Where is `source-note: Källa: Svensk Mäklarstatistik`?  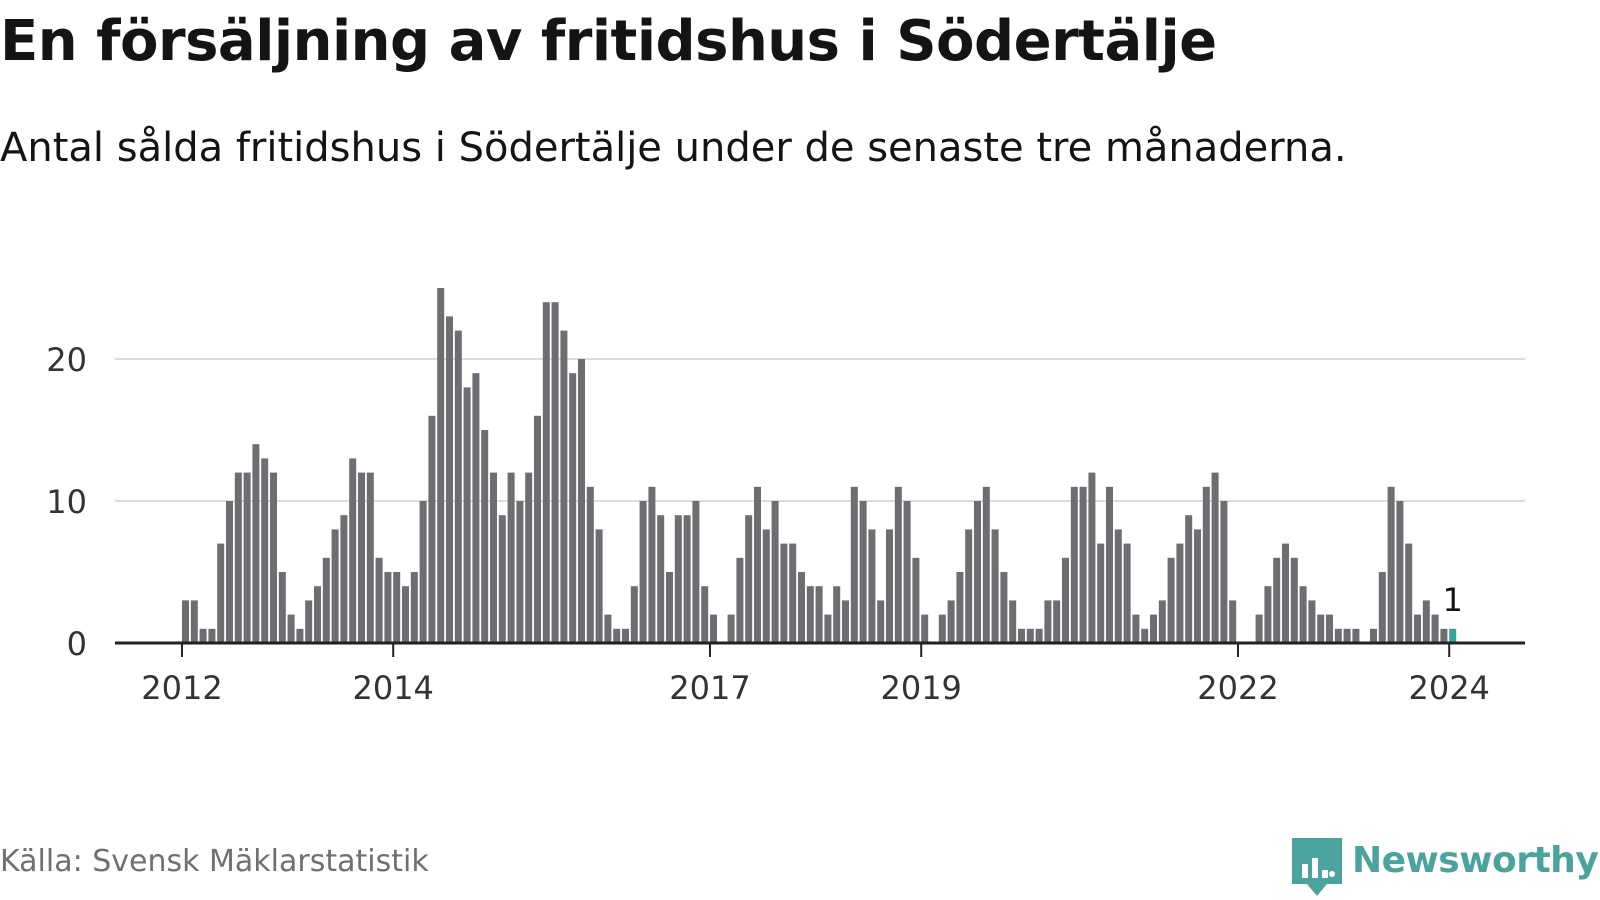 source-note: Källa: Svensk Mäklarstatistik is located at coordinates (214, 861).